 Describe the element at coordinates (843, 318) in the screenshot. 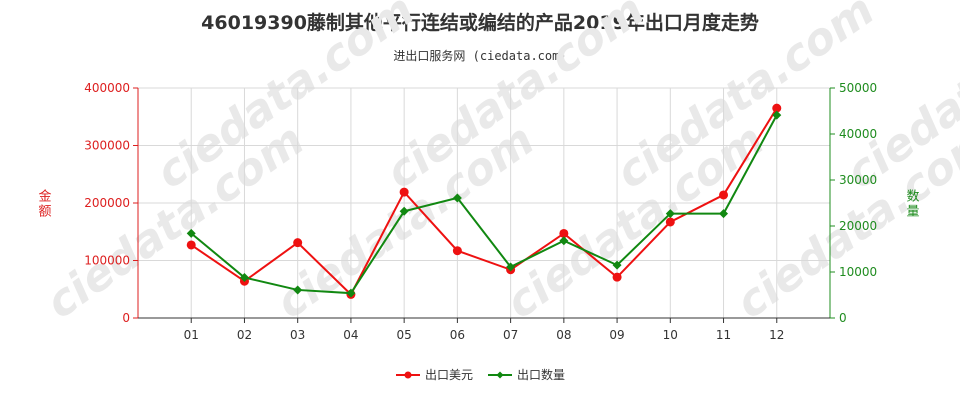

I see `right-tick-label: 0` at that location.